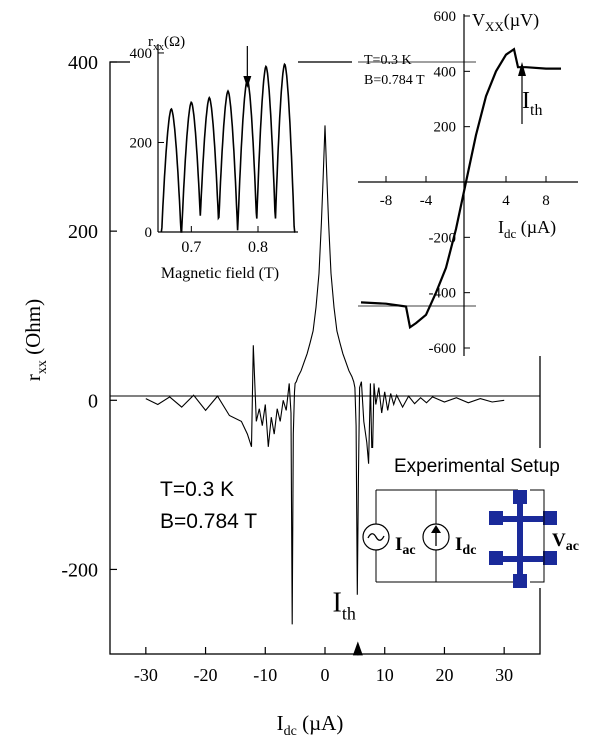 The height and width of the screenshot is (741, 600). What do you see at coordinates (79, 570) in the screenshot?
I see `main-y-tick-label: -200` at bounding box center [79, 570].